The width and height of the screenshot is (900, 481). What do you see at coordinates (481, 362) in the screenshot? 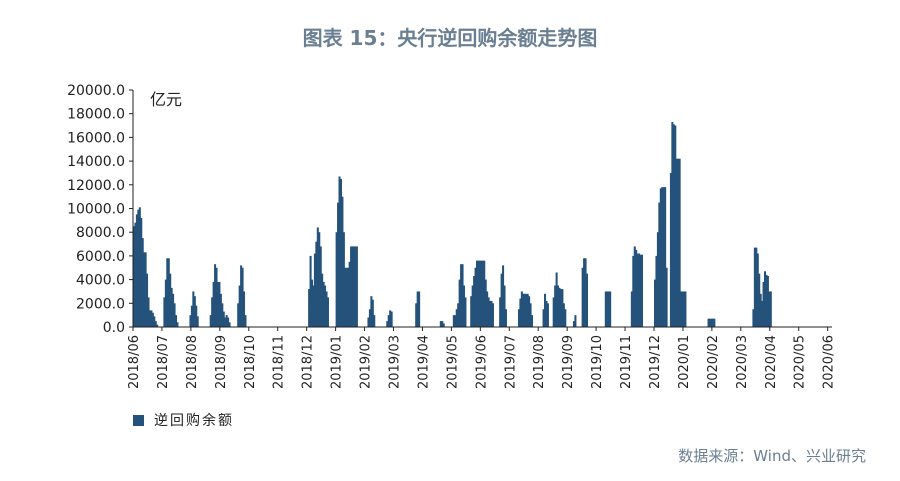
I see `x-tick-label: 2019/06` at bounding box center [481, 362].